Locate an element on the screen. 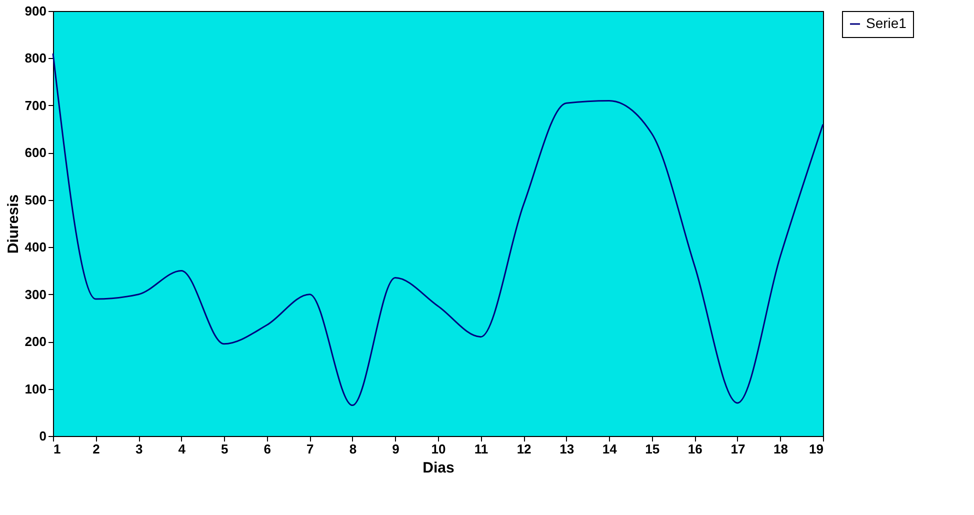 This screenshot has width=974, height=515. x-tick-label: 7 is located at coordinates (310, 449).